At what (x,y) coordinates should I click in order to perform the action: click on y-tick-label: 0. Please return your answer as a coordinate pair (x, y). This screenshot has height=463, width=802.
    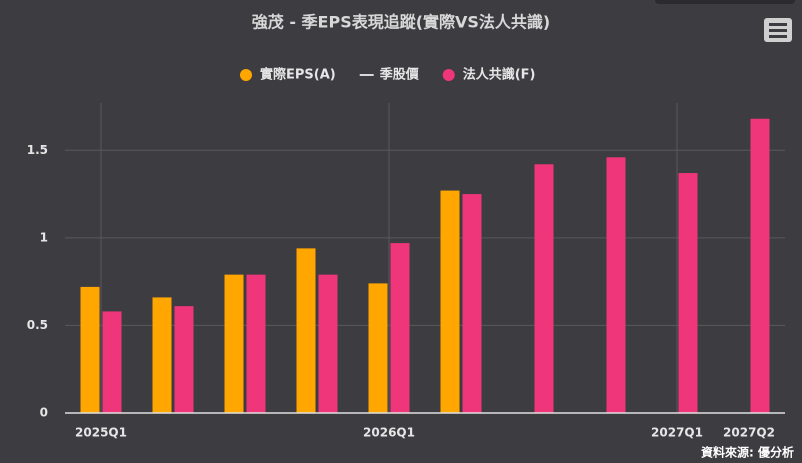
    Looking at the image, I should click on (44, 413).